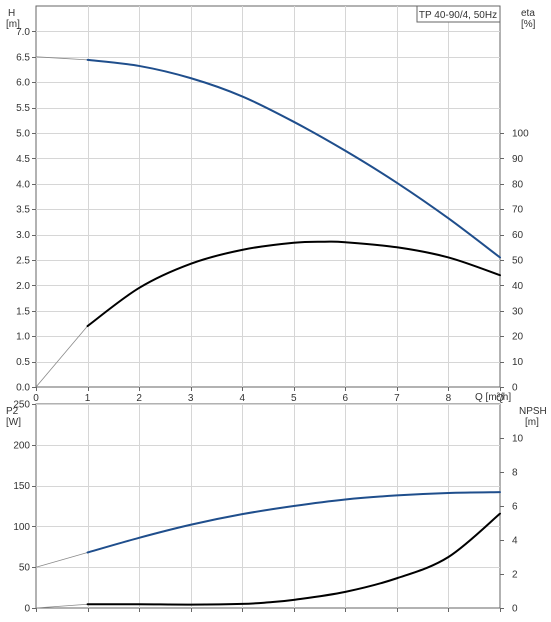 The width and height of the screenshot is (551, 622). Describe the element at coordinates (21, 527) in the screenshot. I see `bottom-left-tick-label: 100` at that location.